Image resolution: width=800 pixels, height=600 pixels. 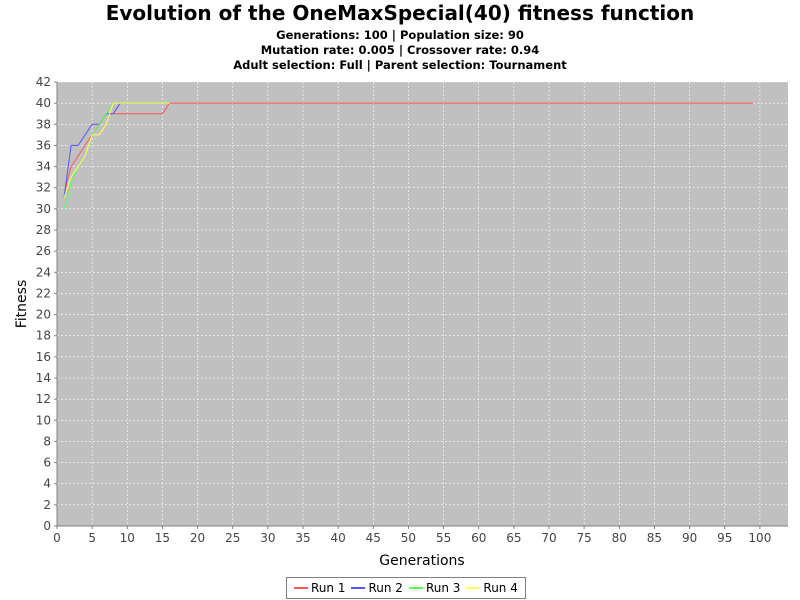 I want to click on x-tick-label: 45, so click(x=373, y=538).